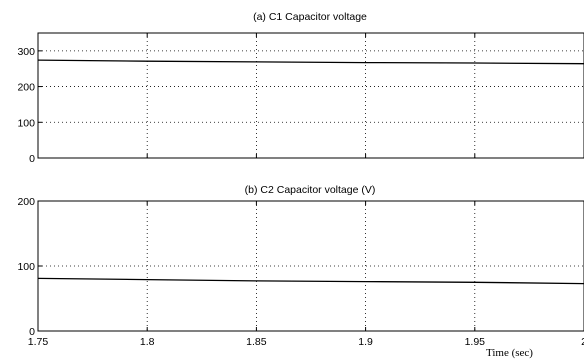 This screenshot has width=584, height=362. I want to click on x-axis-label: Time (sec), so click(509, 353).